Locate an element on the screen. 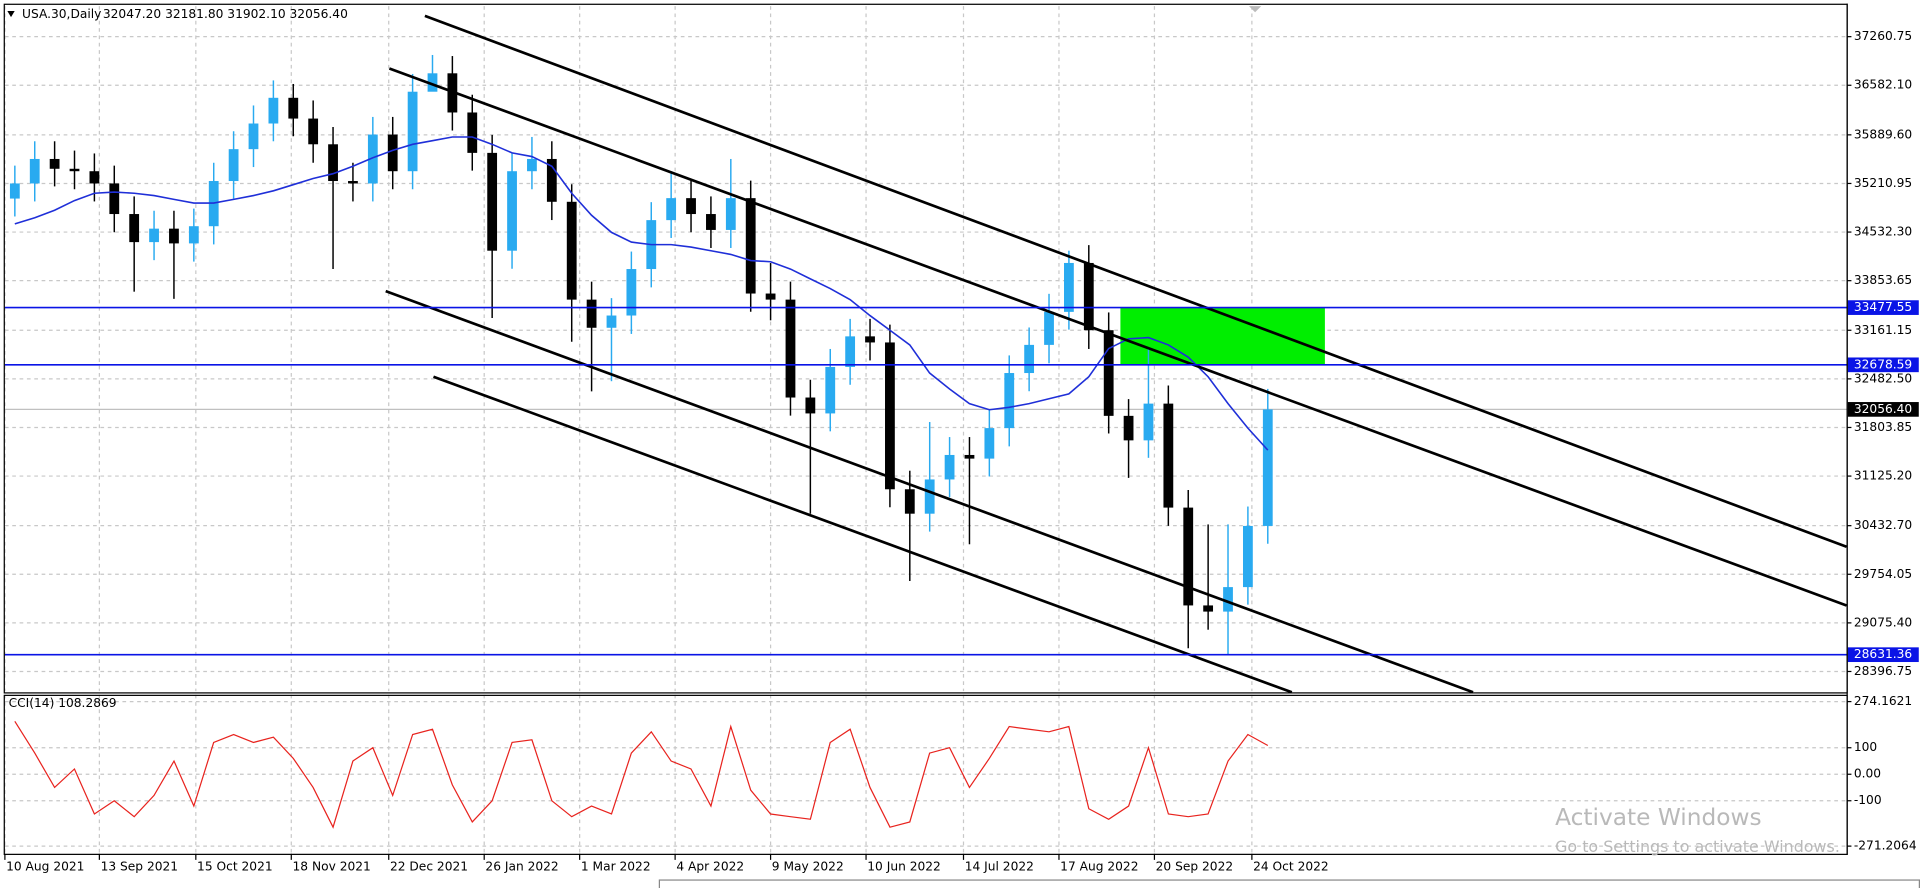 The height and width of the screenshot is (888, 1920). y-tick-label: 31803.85 is located at coordinates (1883, 427).